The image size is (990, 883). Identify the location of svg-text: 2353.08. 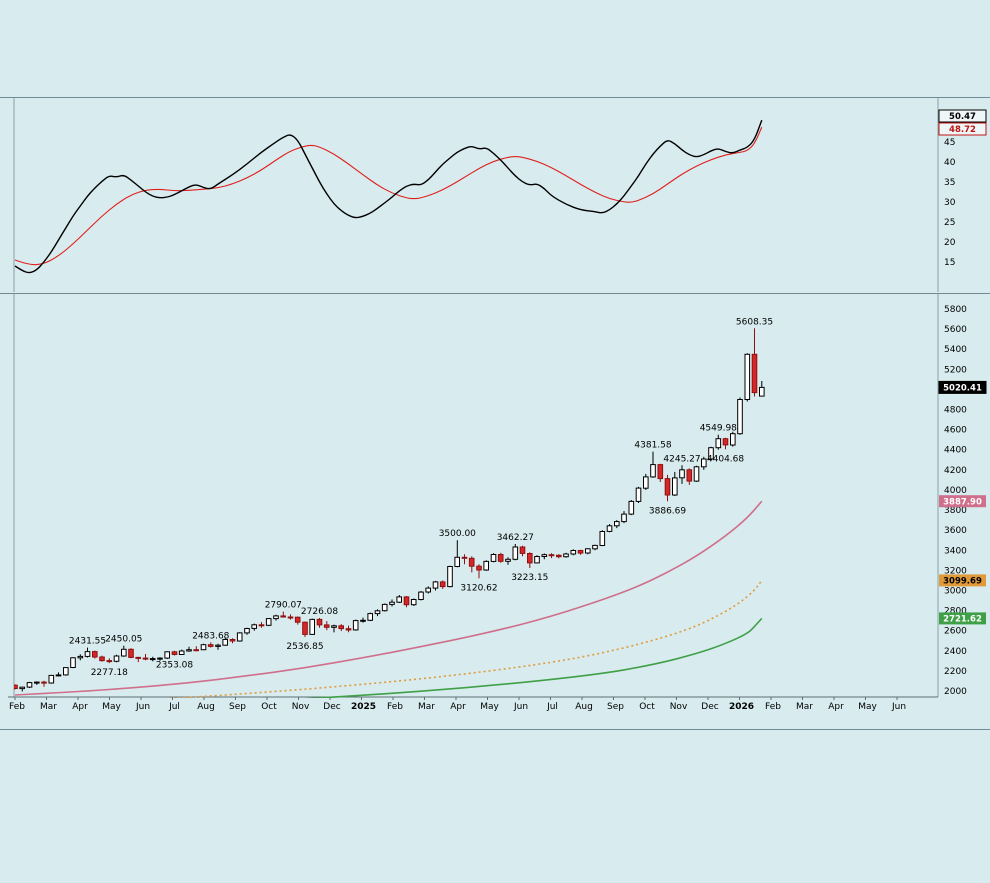
(174, 666).